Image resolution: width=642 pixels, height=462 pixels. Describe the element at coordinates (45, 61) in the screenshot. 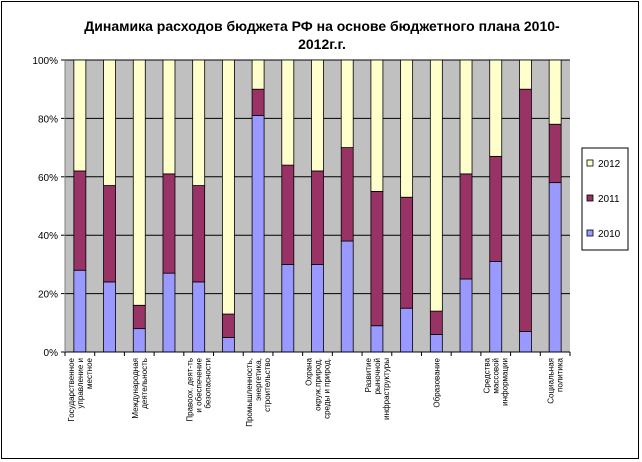

I see `y-tick-label: 100%` at that location.